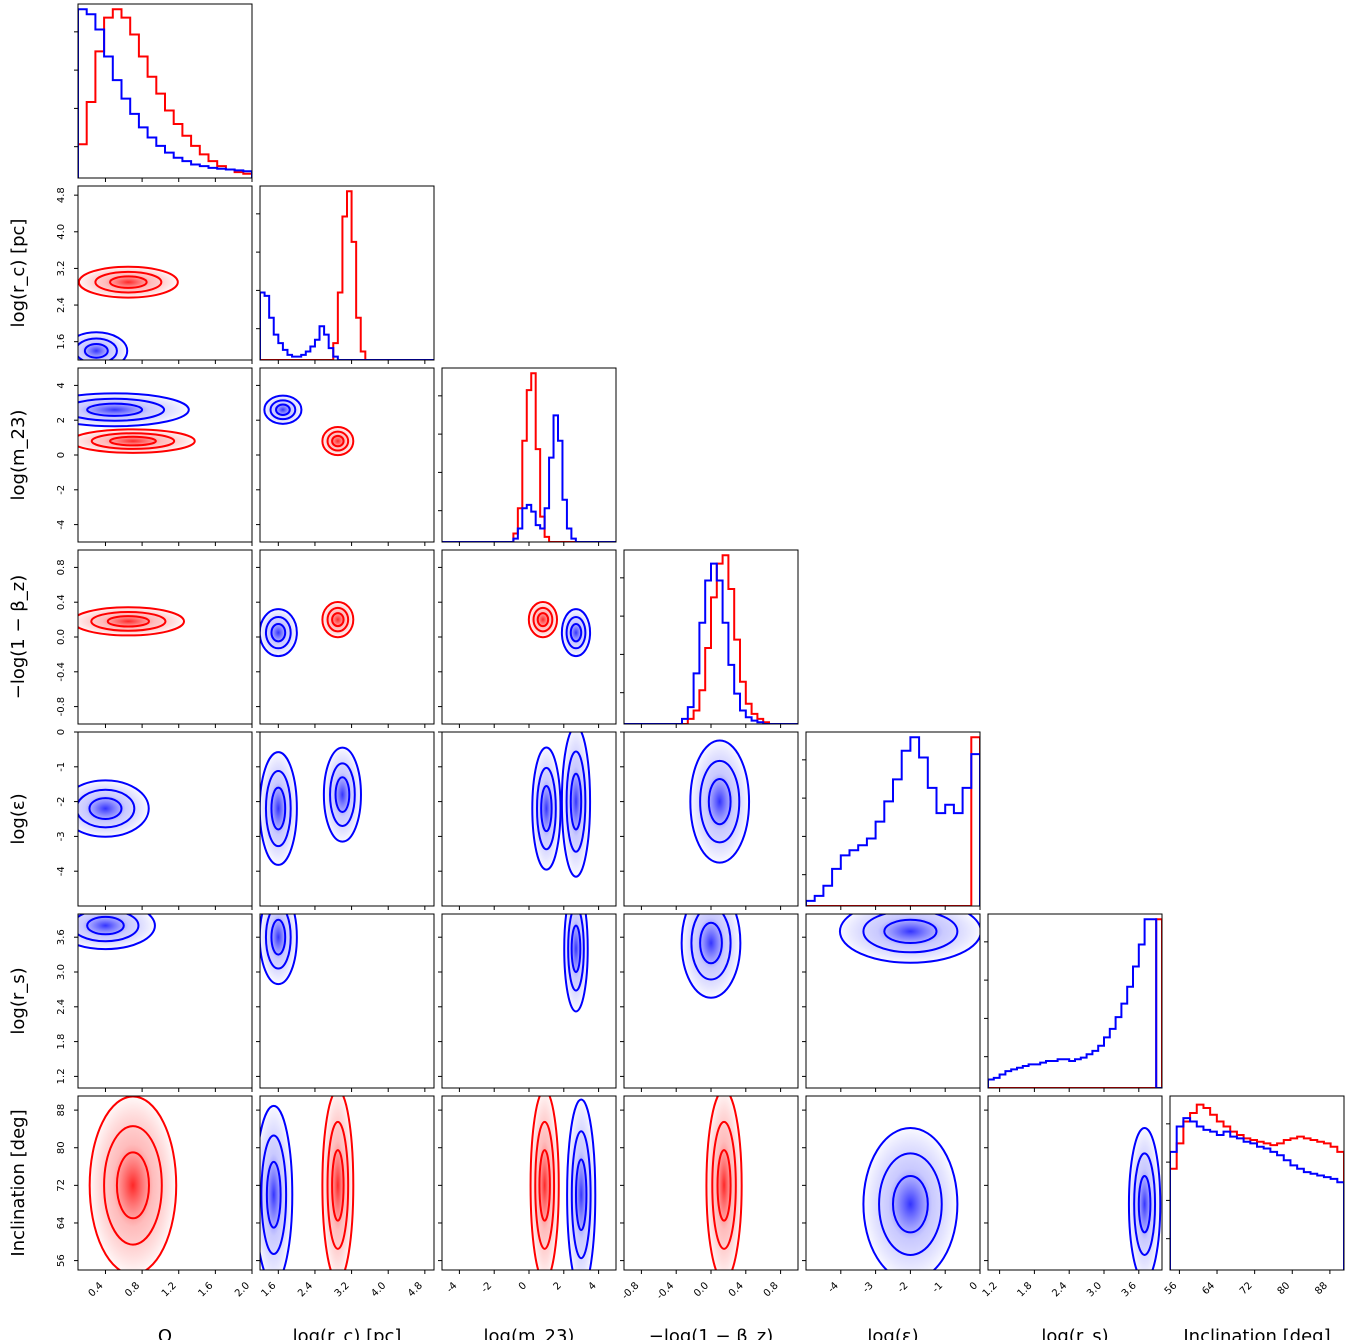 The height and width of the screenshot is (1340, 1356). What do you see at coordinates (61, 707) in the screenshot?
I see `y-tick-label: -0.8` at bounding box center [61, 707].